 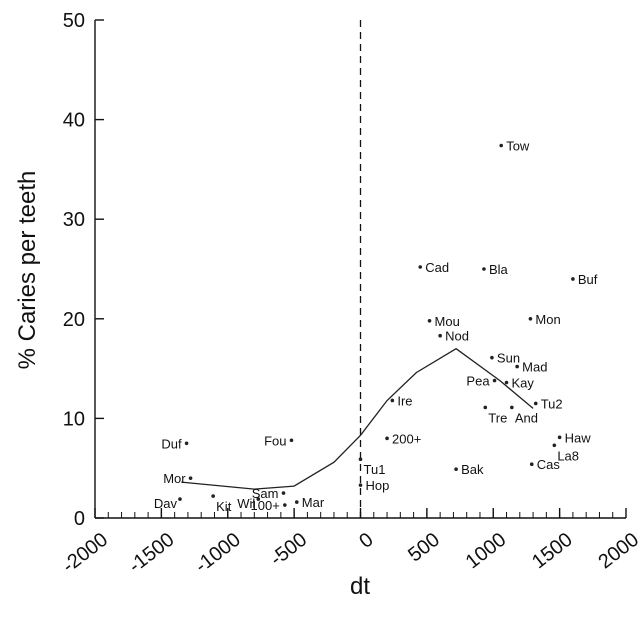 I want to click on x-tick-label: -1500, so click(x=152, y=553).